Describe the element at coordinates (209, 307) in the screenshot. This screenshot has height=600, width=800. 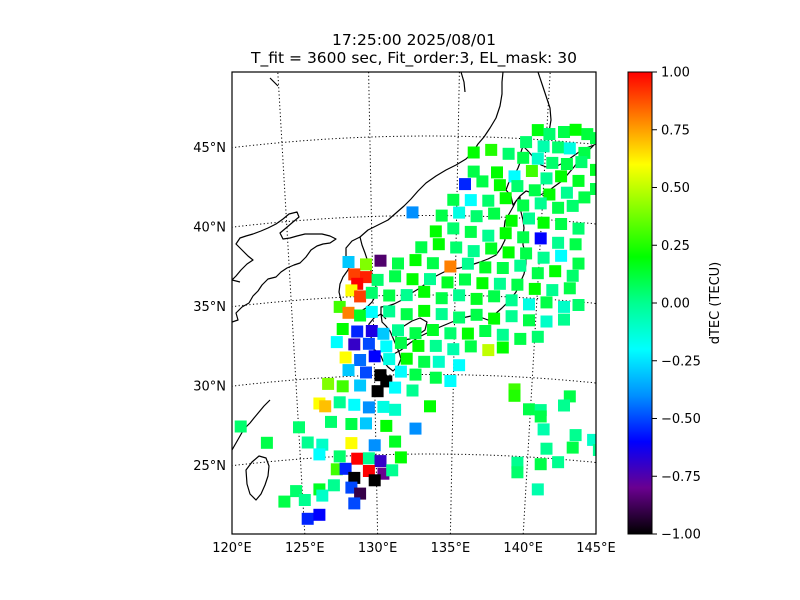
I see `latitude-tick-labels: 25°N 30°N 35°N 40°N 45°N` at that location.